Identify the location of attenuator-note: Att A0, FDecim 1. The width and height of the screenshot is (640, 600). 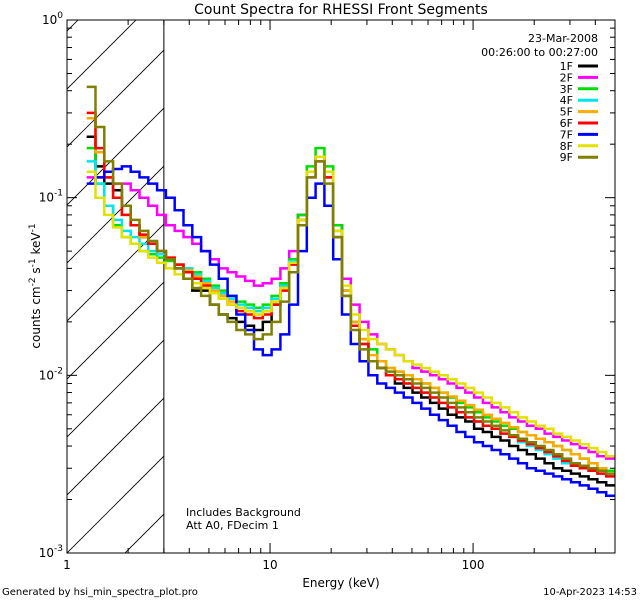
(232, 525).